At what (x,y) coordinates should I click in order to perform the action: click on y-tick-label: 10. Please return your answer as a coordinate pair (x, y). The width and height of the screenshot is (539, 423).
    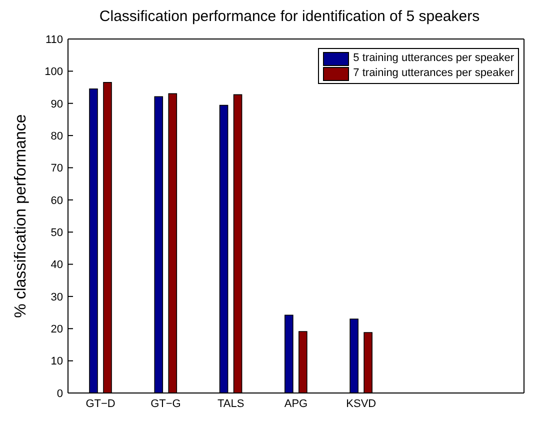
    Looking at the image, I should click on (56, 362).